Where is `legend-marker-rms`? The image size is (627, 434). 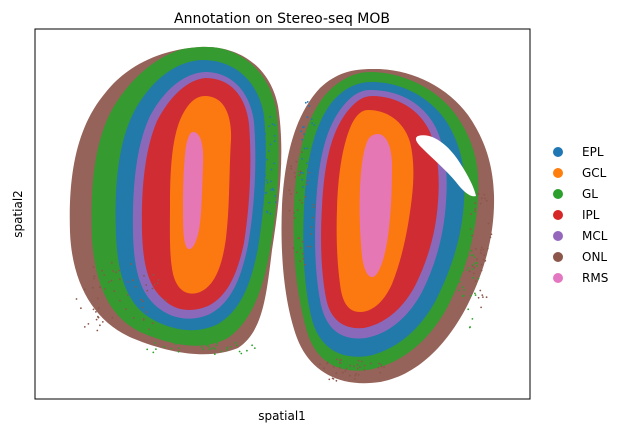
legend-marker-rms is located at coordinates (558, 278).